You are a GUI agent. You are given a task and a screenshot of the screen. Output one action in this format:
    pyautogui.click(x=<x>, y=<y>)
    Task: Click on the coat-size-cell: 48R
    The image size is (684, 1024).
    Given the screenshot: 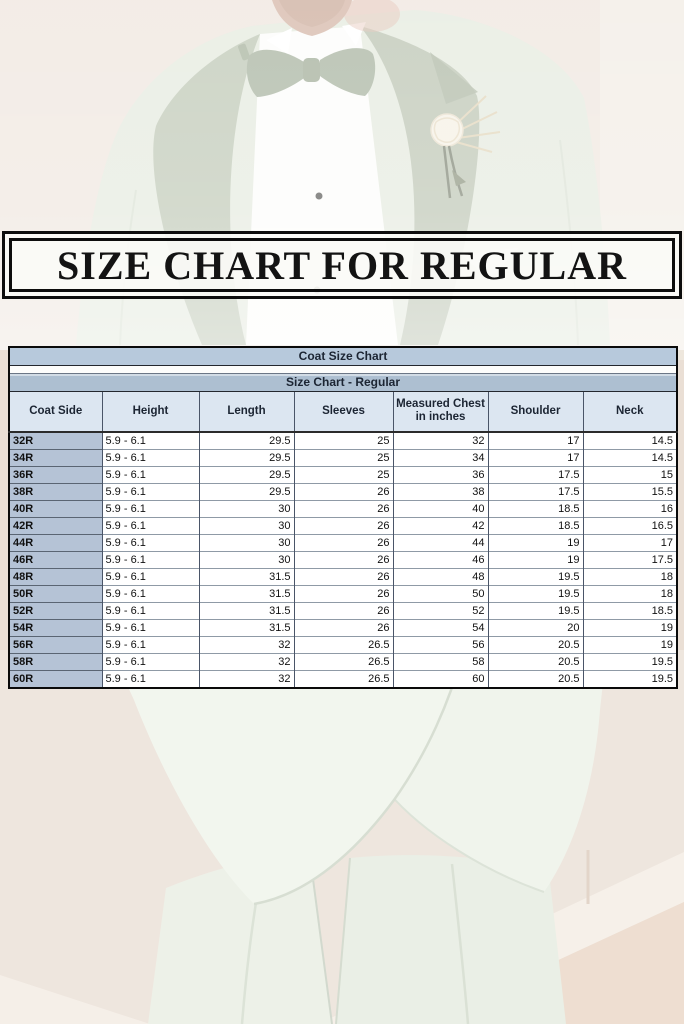 What is the action you would take?
    pyautogui.click(x=55, y=576)
    